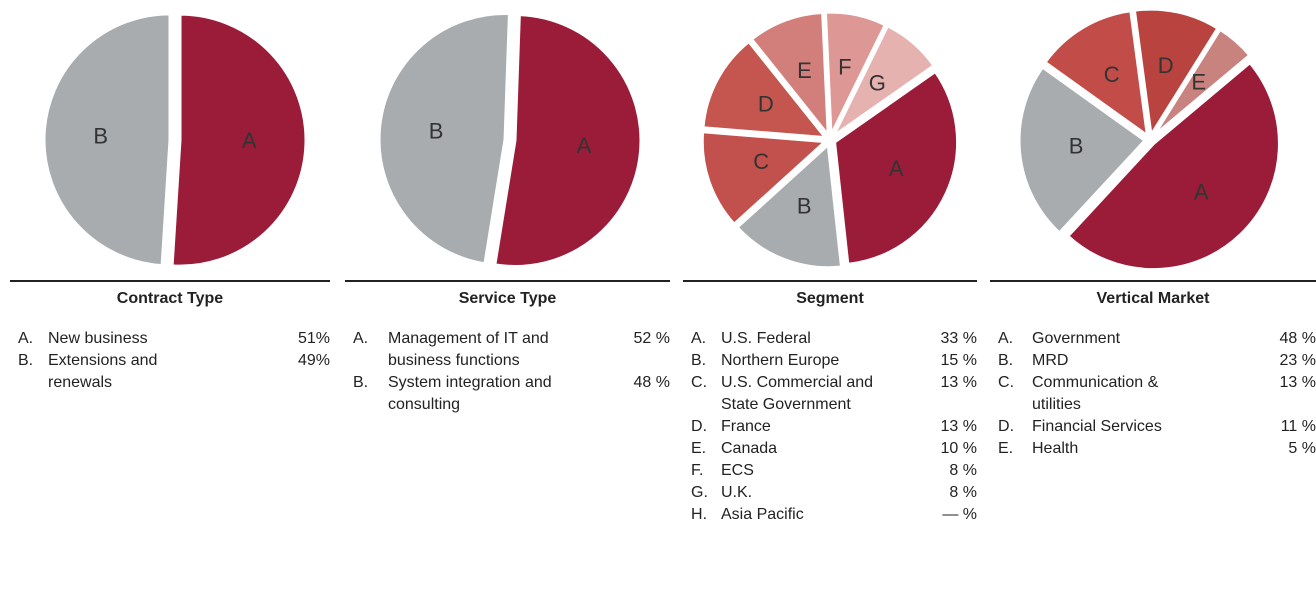  What do you see at coordinates (1297, 360) in the screenshot?
I see `legend-value: 23 %` at bounding box center [1297, 360].